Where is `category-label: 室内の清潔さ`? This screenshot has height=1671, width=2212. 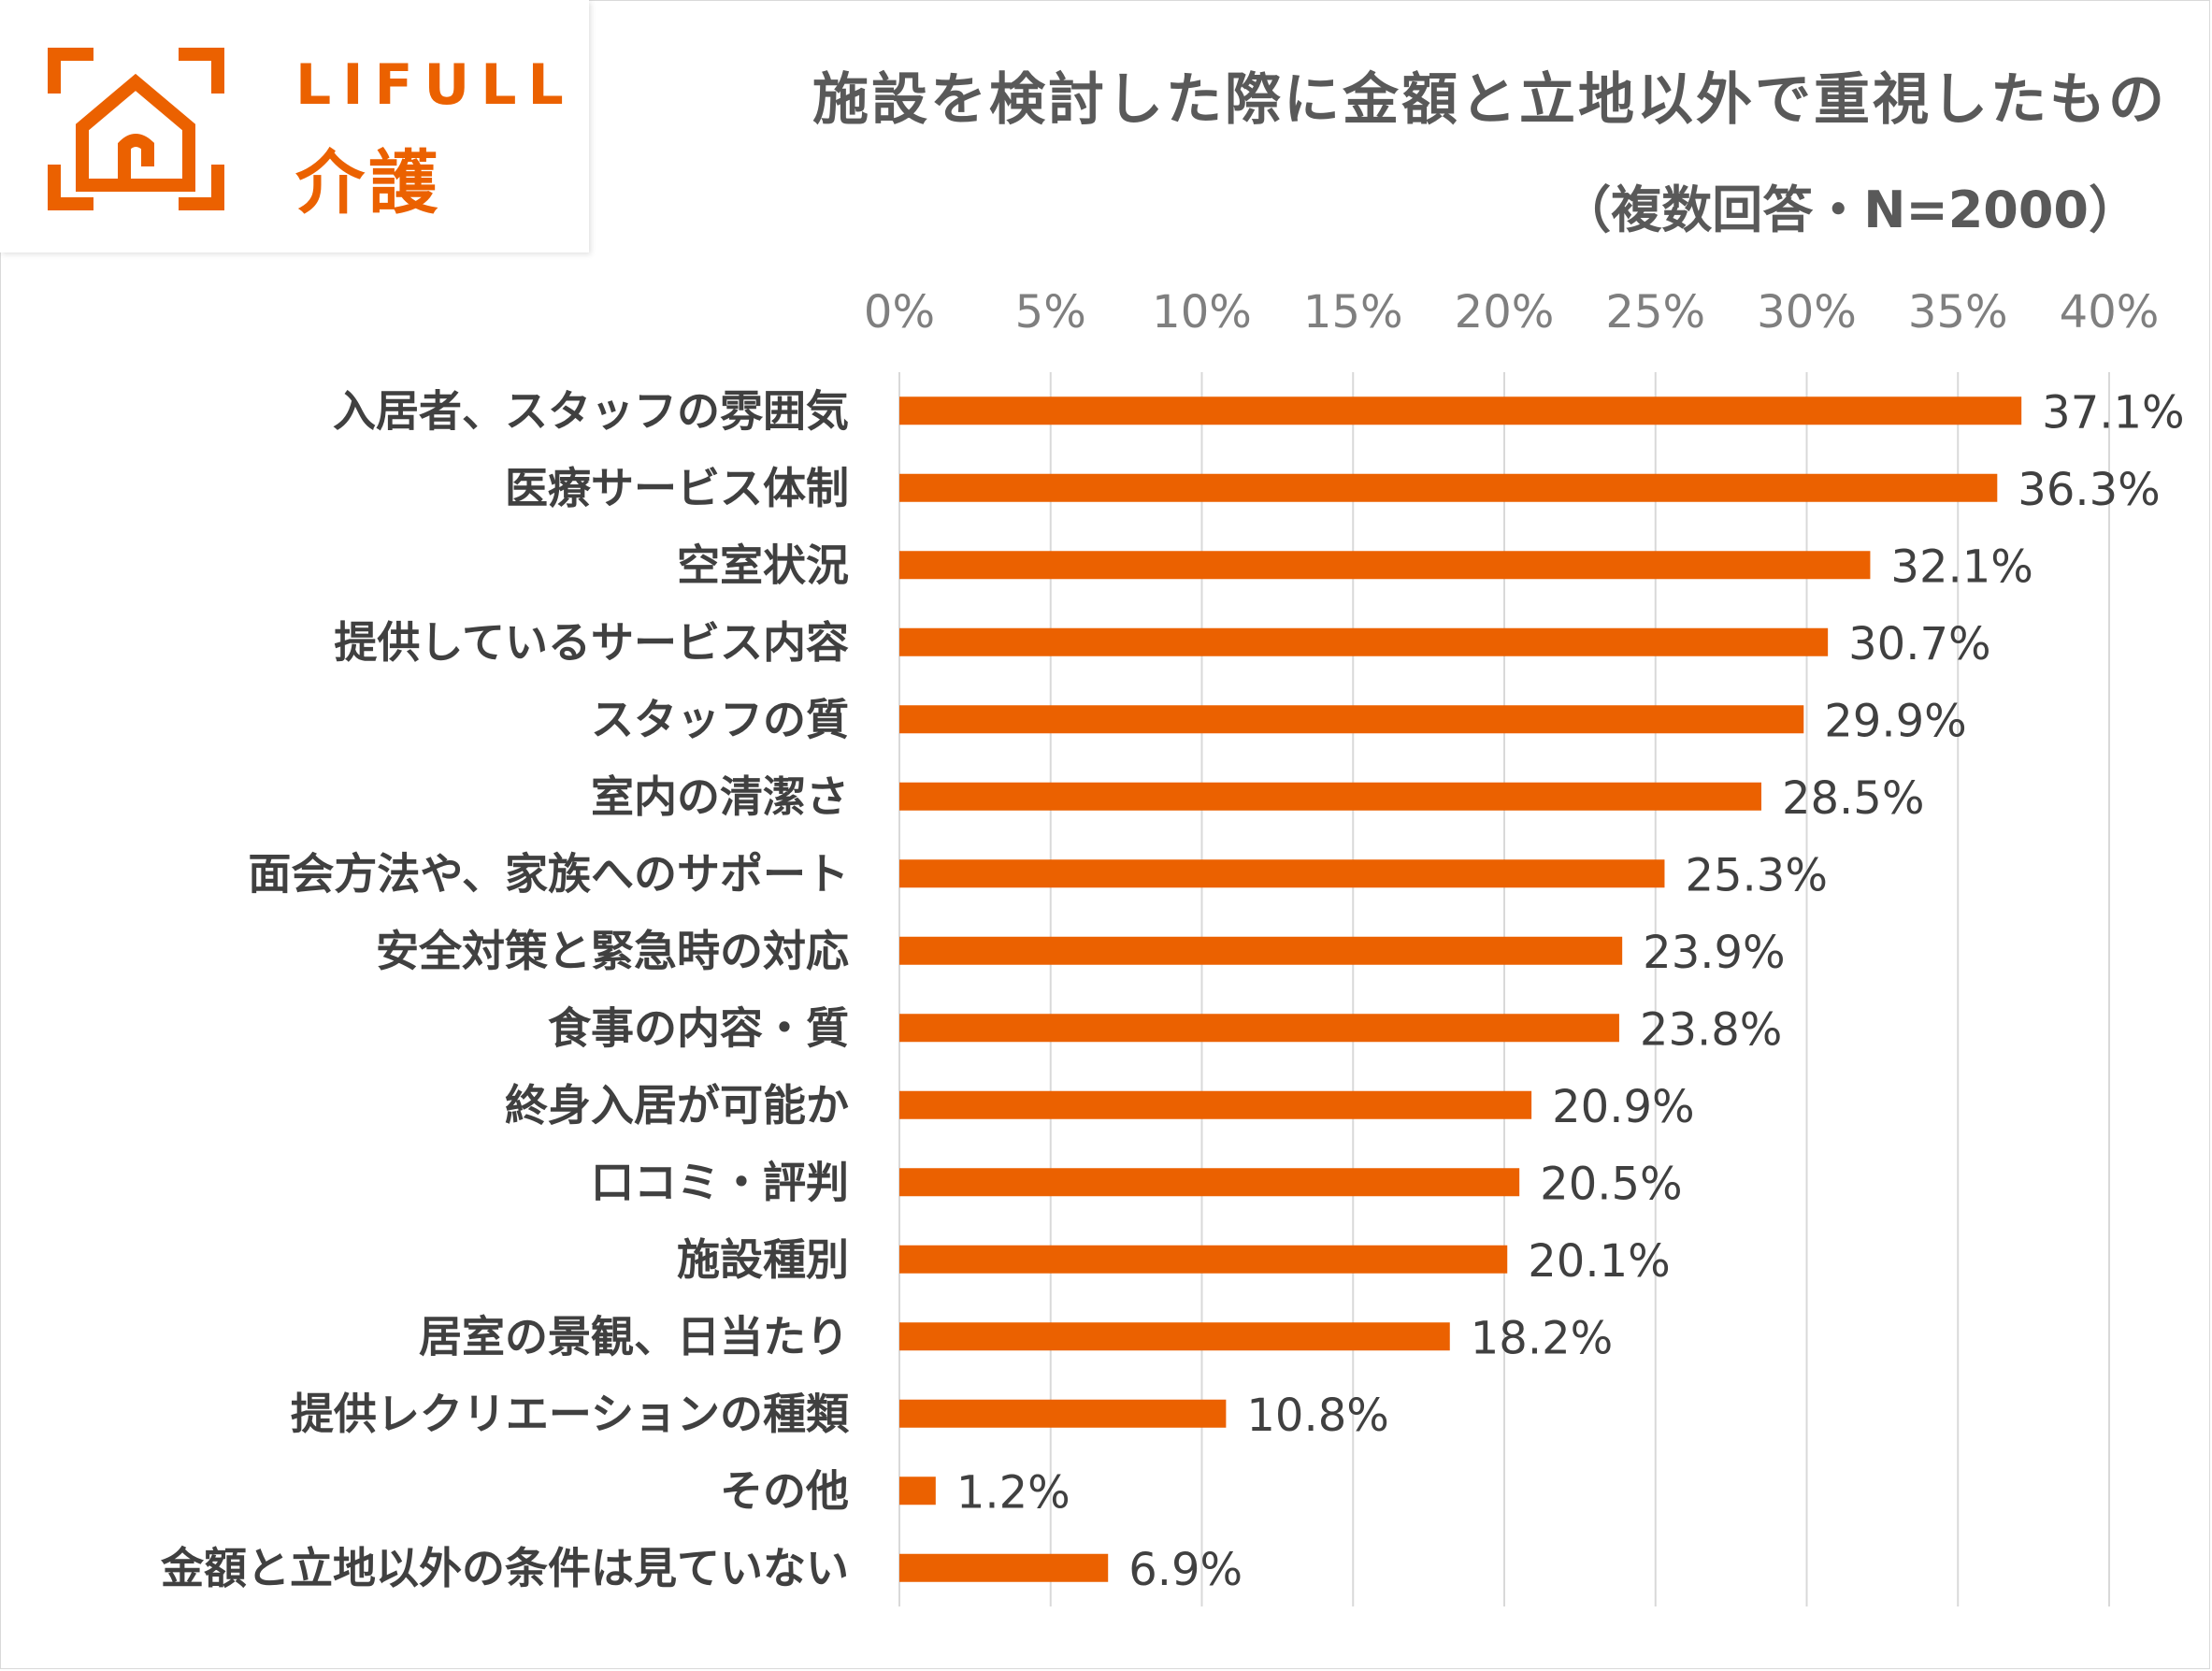 category-label: 室内の清潔さ is located at coordinates (720, 796).